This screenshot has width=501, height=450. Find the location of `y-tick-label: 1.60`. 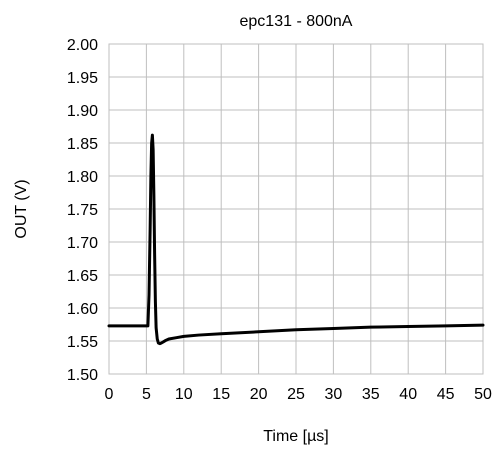

y-tick-label: 1.60 is located at coordinates (82, 309).